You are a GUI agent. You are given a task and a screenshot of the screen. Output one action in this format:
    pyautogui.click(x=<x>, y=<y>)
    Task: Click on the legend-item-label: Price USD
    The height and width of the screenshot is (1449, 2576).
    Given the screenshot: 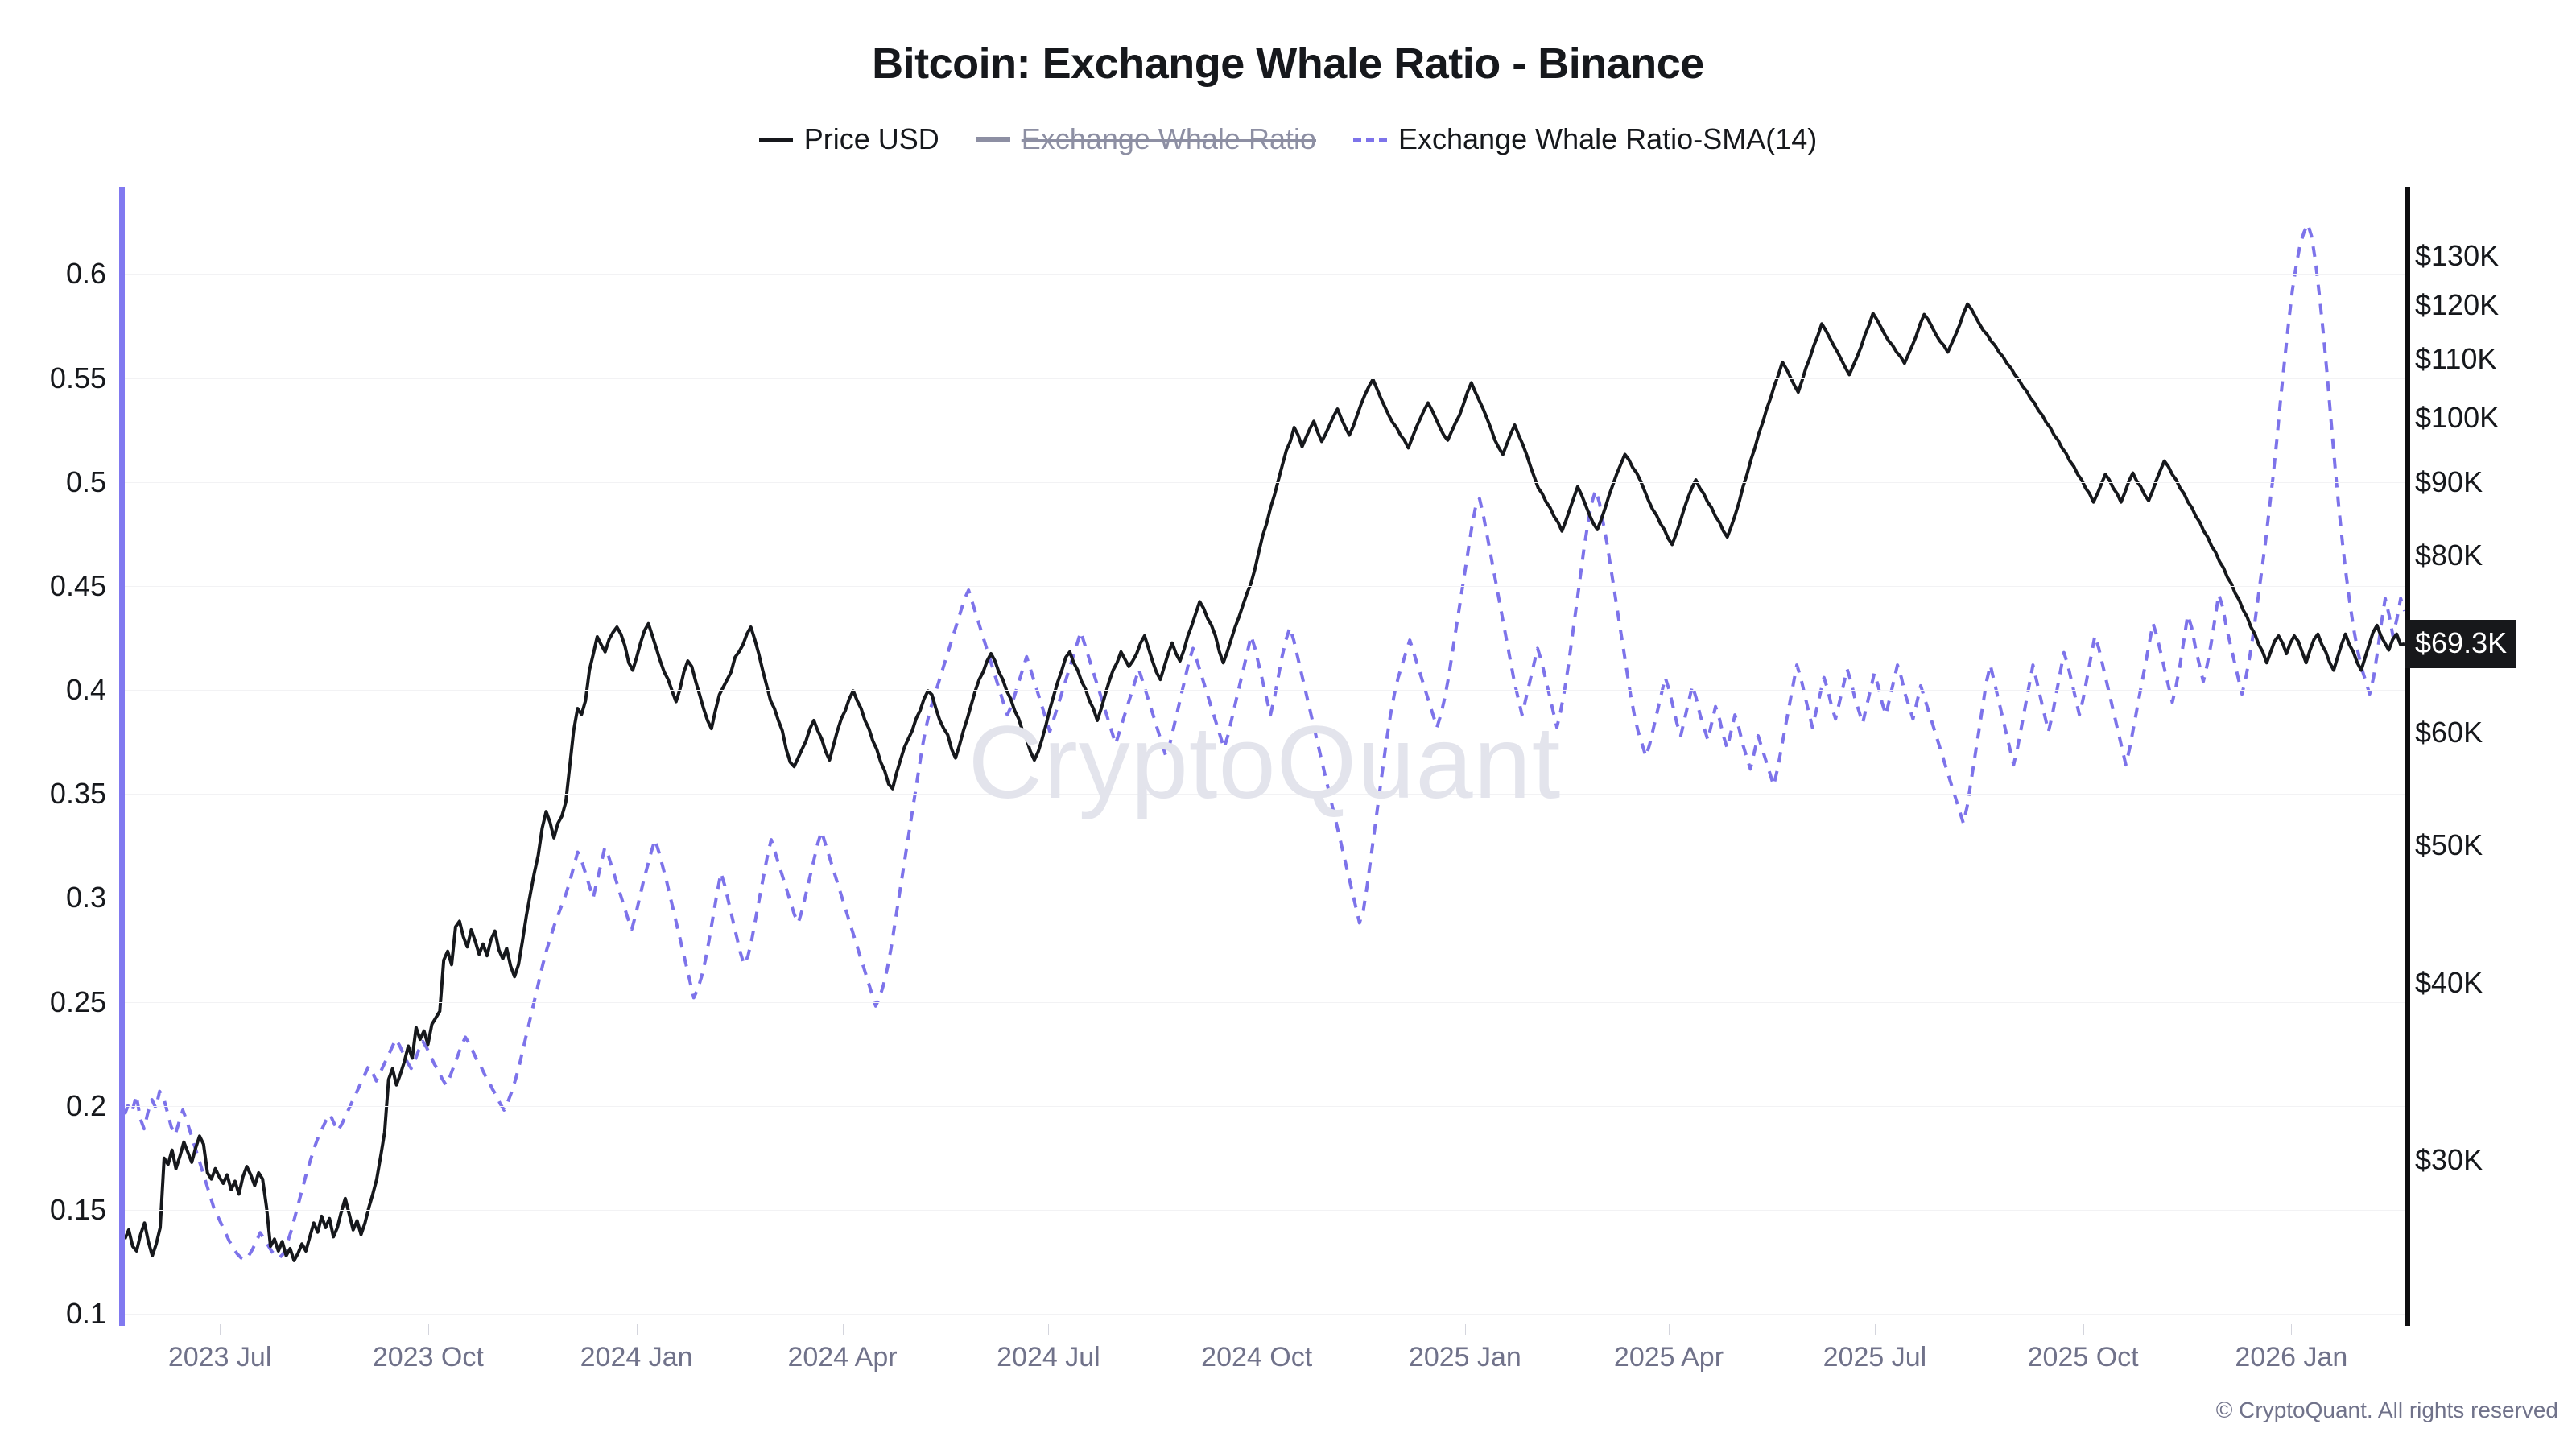 What is the action you would take?
    pyautogui.click(x=871, y=138)
    